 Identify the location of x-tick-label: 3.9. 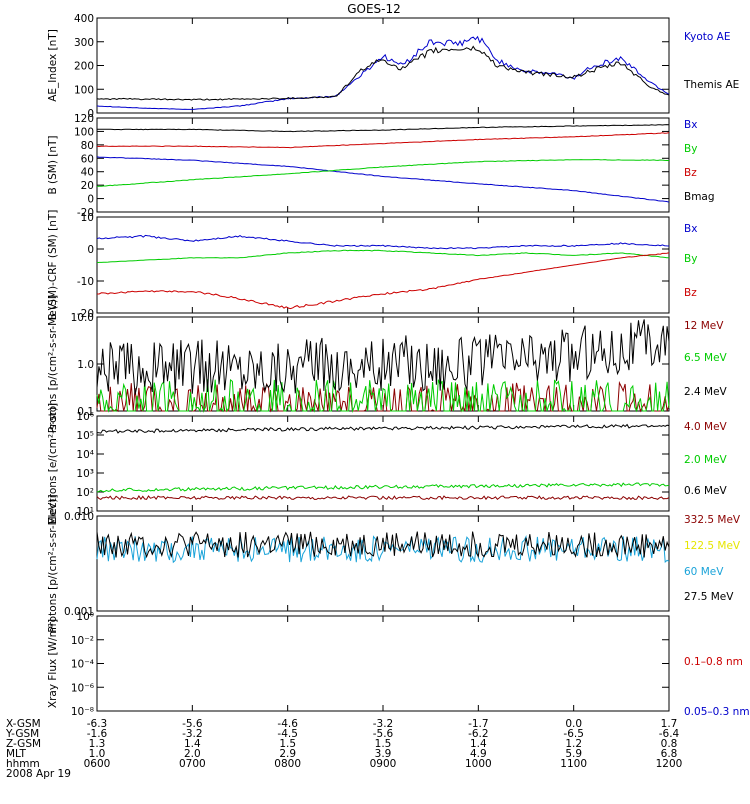
(383, 754).